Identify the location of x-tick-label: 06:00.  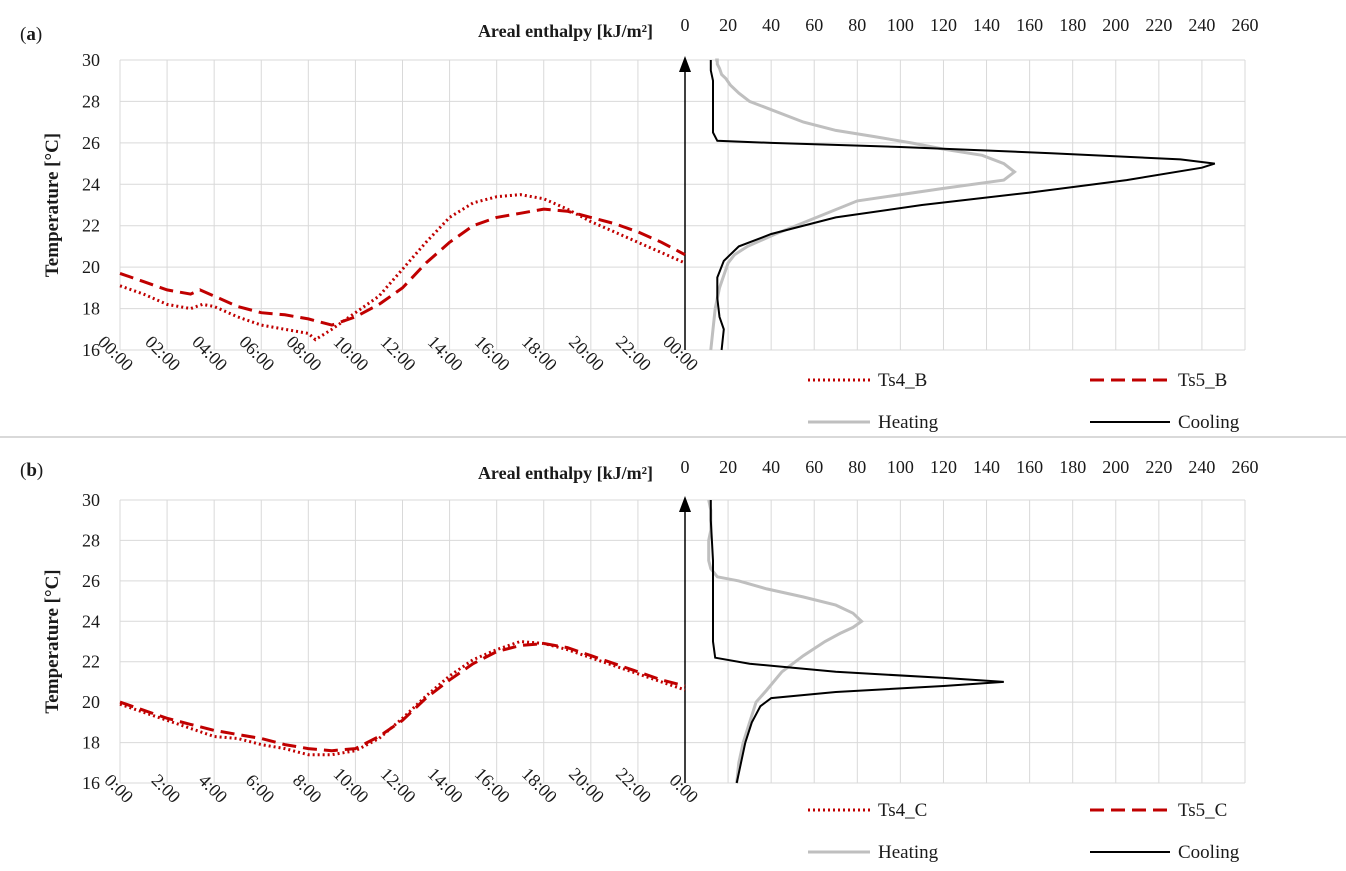
(256, 353).